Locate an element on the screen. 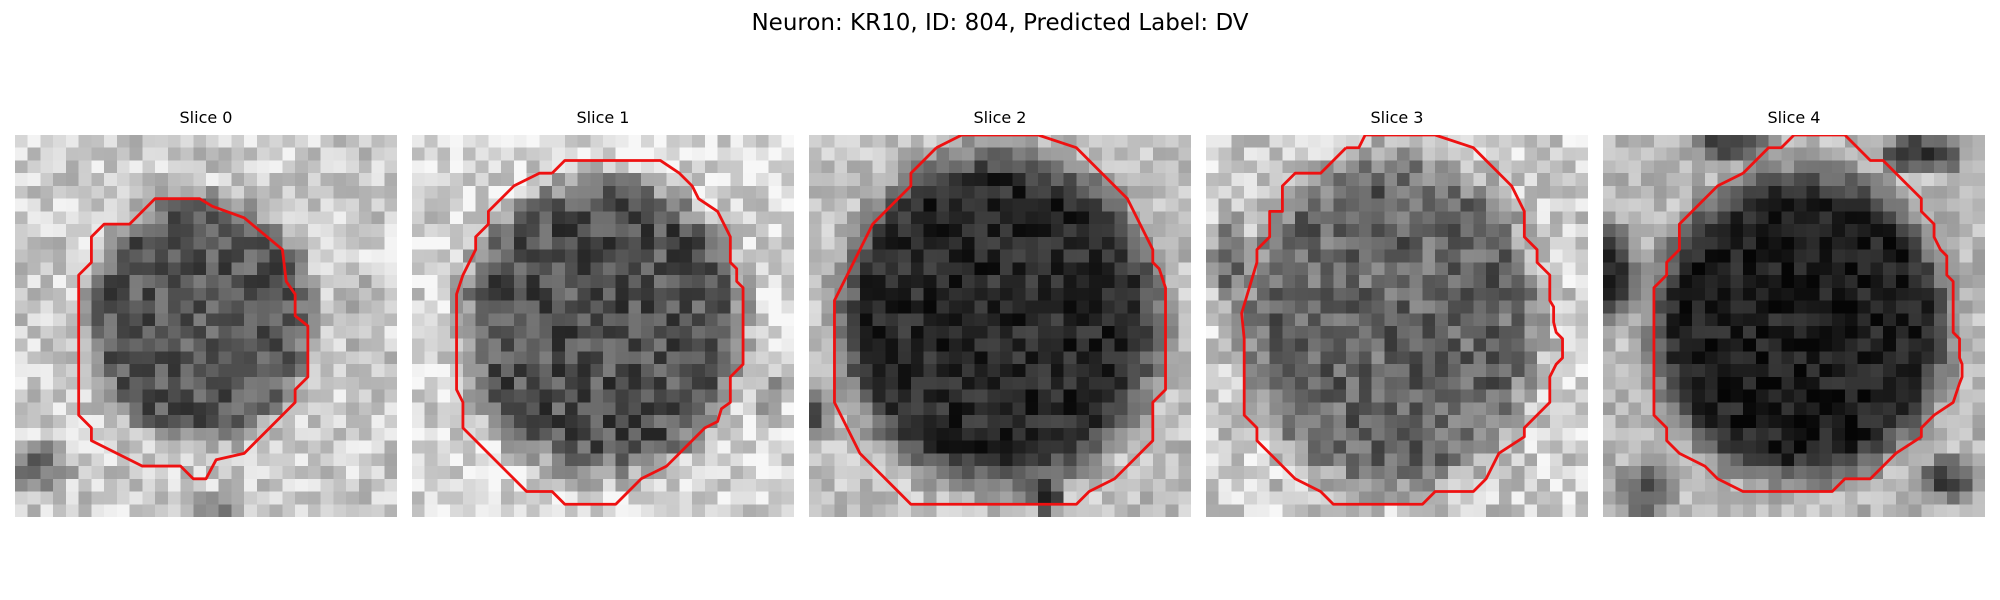 Image resolution: width=2000 pixels, height=600 pixels. slice-panel-4: Slice 4 is located at coordinates (1794, 312).